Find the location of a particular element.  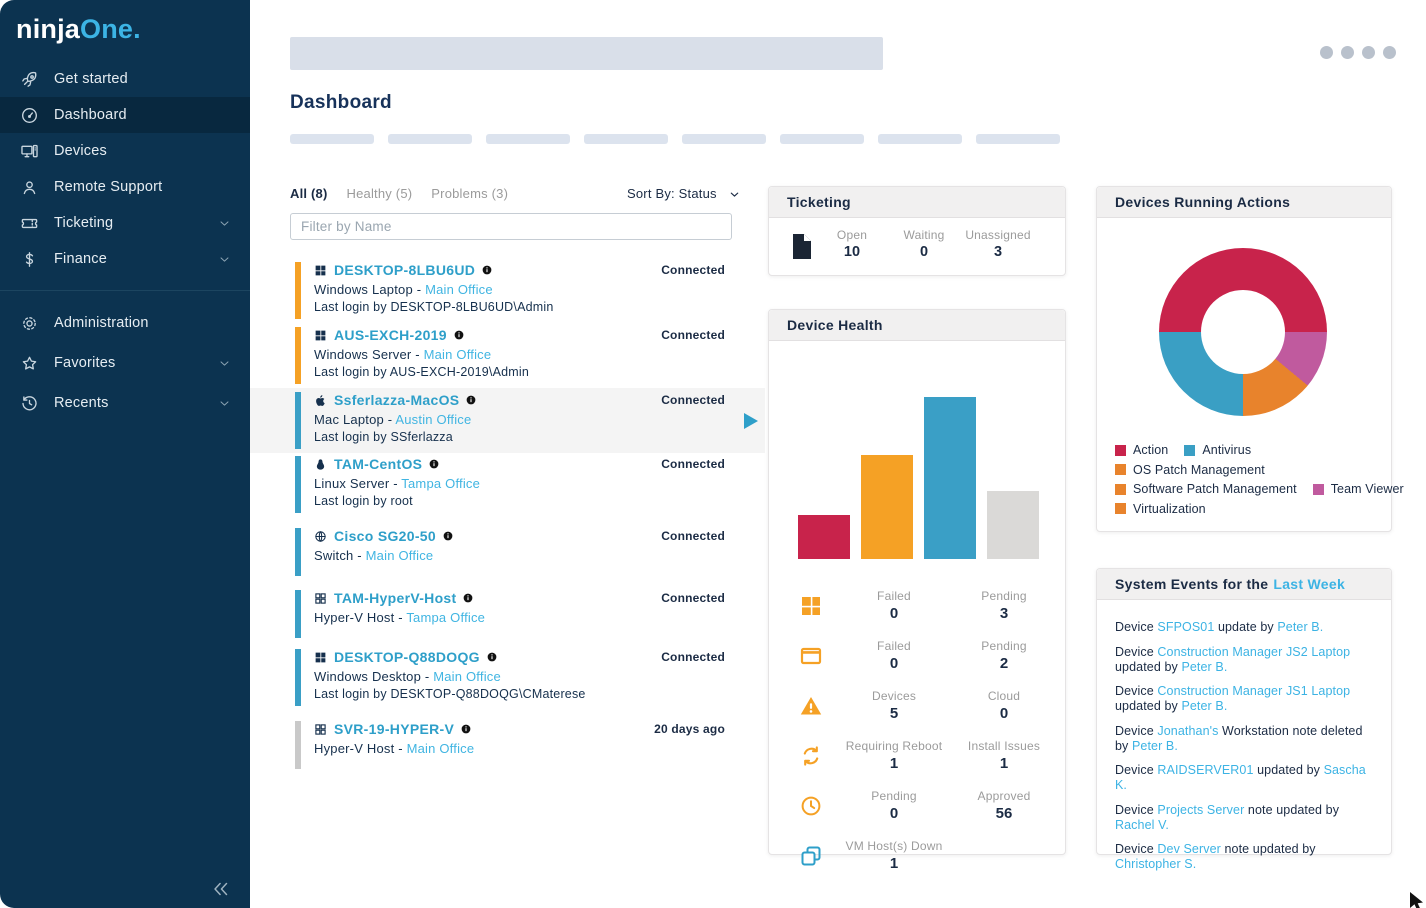

event-link: Dev Server is located at coordinates (1189, 849).